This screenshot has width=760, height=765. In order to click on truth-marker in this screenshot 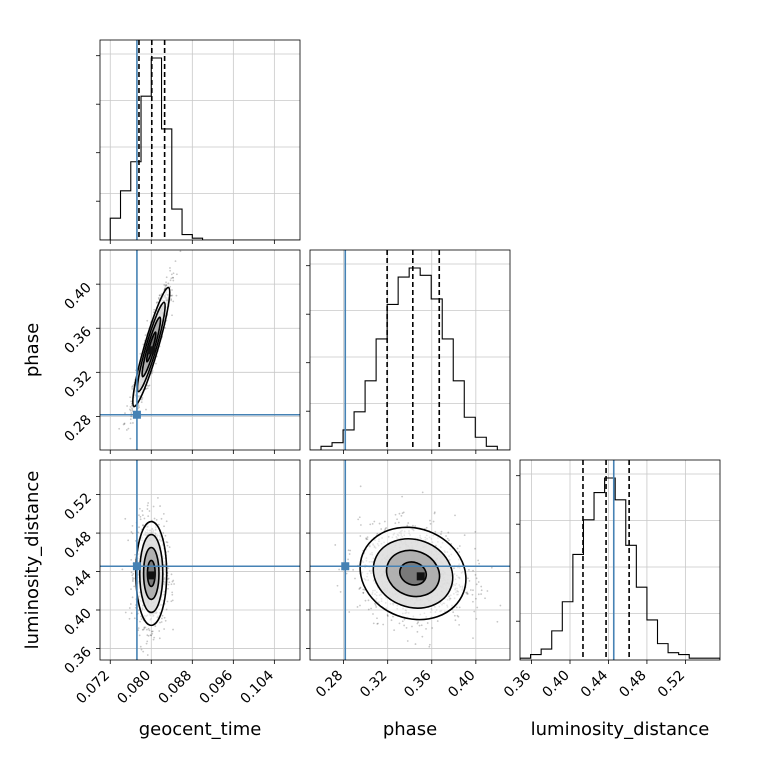, I will do `click(136, 414)`.